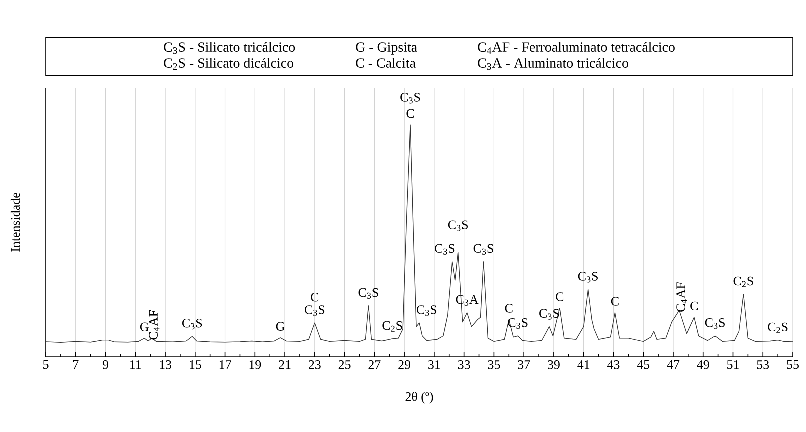 This screenshot has height=432, width=806. Describe the element at coordinates (256, 365) in the screenshot. I see `x-tick-label: 19` at that location.